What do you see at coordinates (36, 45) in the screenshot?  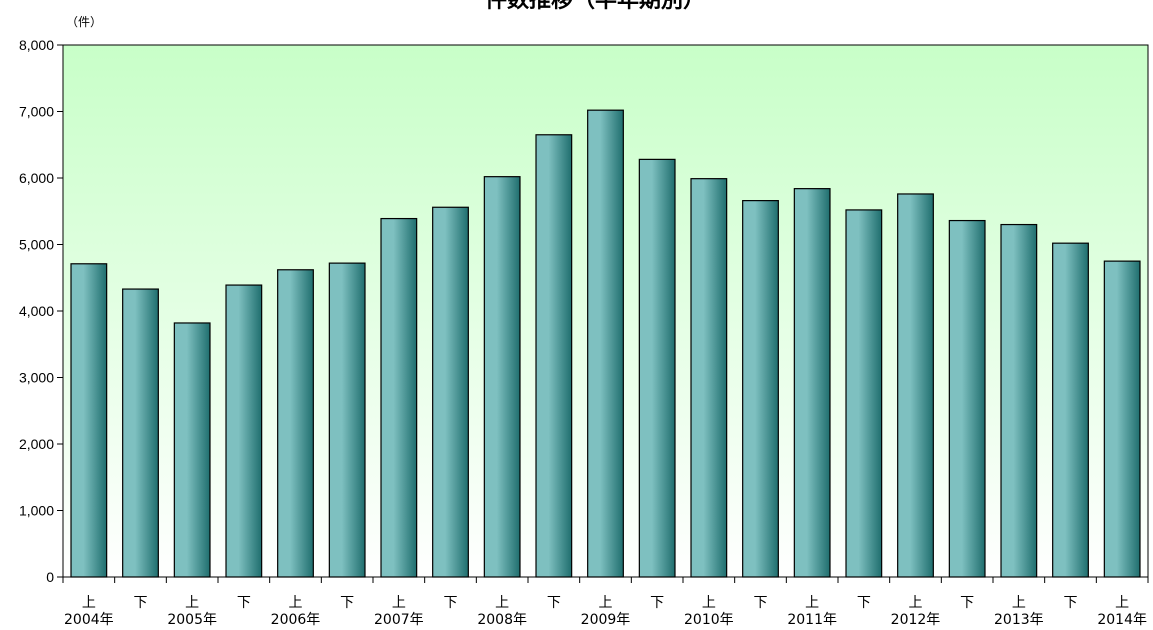 I see `y-tick-label: 8,000` at bounding box center [36, 45].